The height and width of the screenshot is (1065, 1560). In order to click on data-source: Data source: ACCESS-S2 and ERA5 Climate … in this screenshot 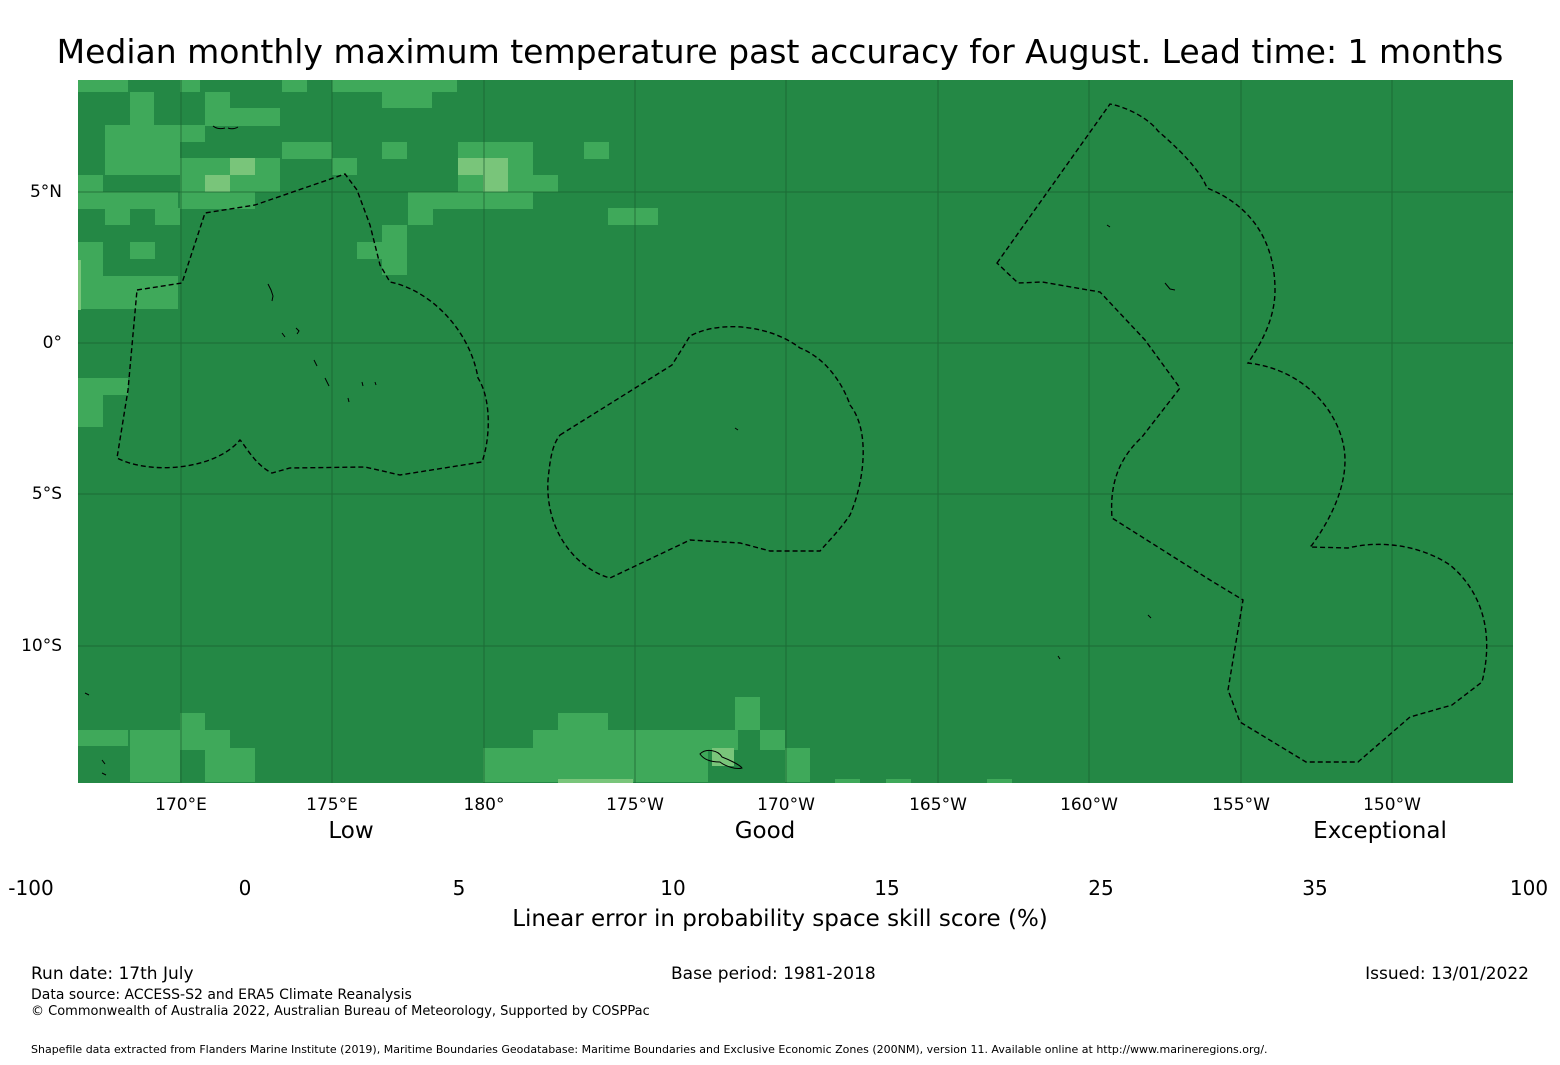, I will do `click(221, 995)`.